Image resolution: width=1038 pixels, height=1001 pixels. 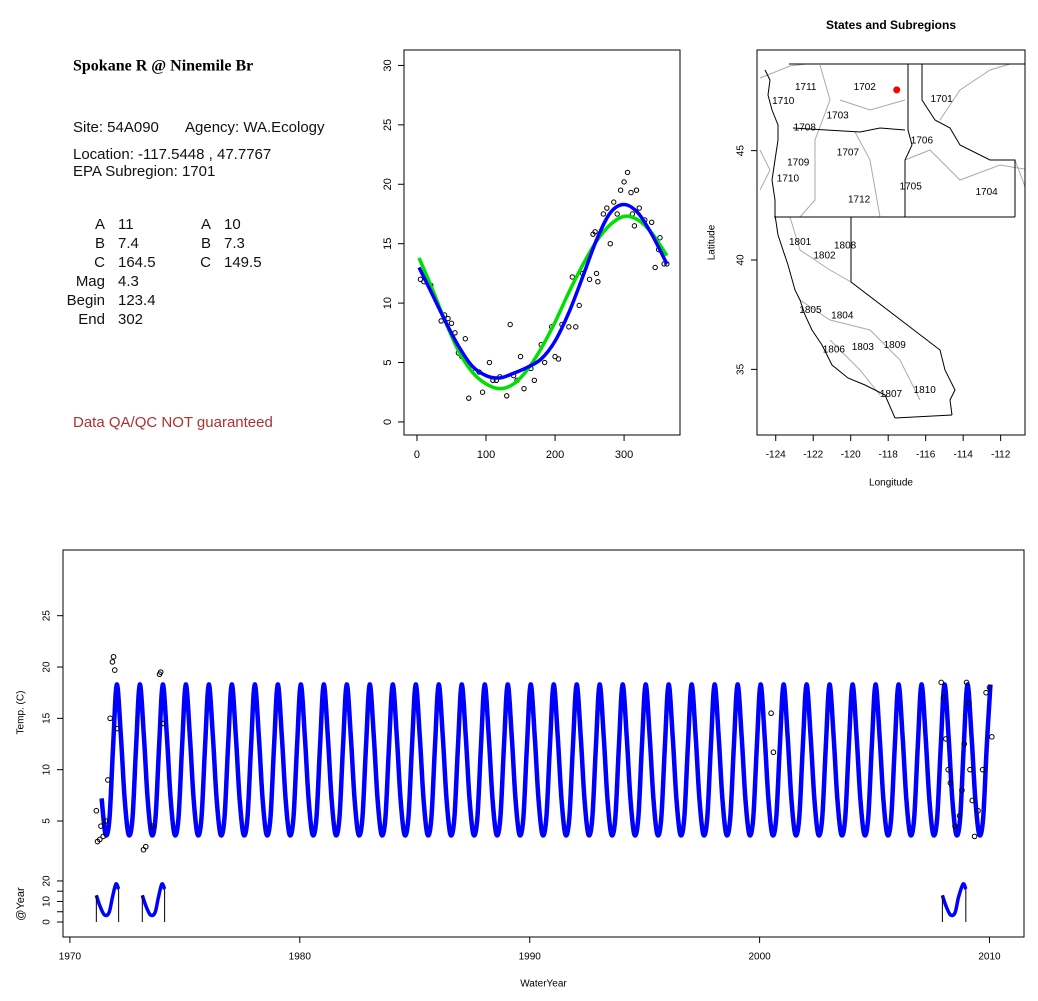 I want to click on y-tick-label: 15, so click(x=47, y=718).